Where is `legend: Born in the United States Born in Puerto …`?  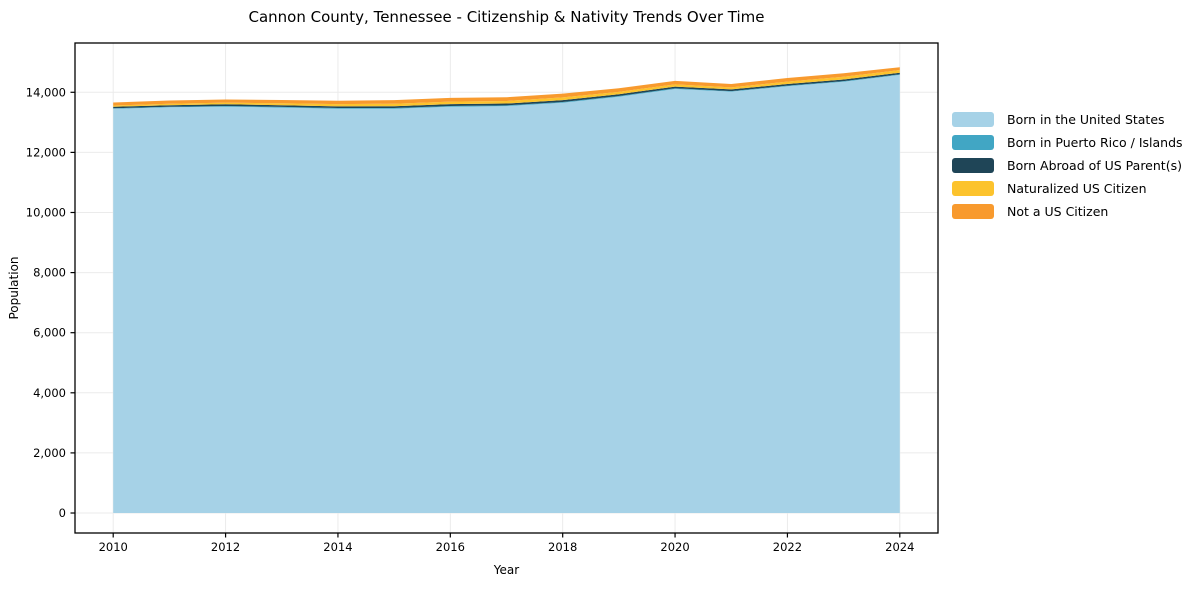 legend: Born in the United States Born in Puerto … is located at coordinates (1067, 165).